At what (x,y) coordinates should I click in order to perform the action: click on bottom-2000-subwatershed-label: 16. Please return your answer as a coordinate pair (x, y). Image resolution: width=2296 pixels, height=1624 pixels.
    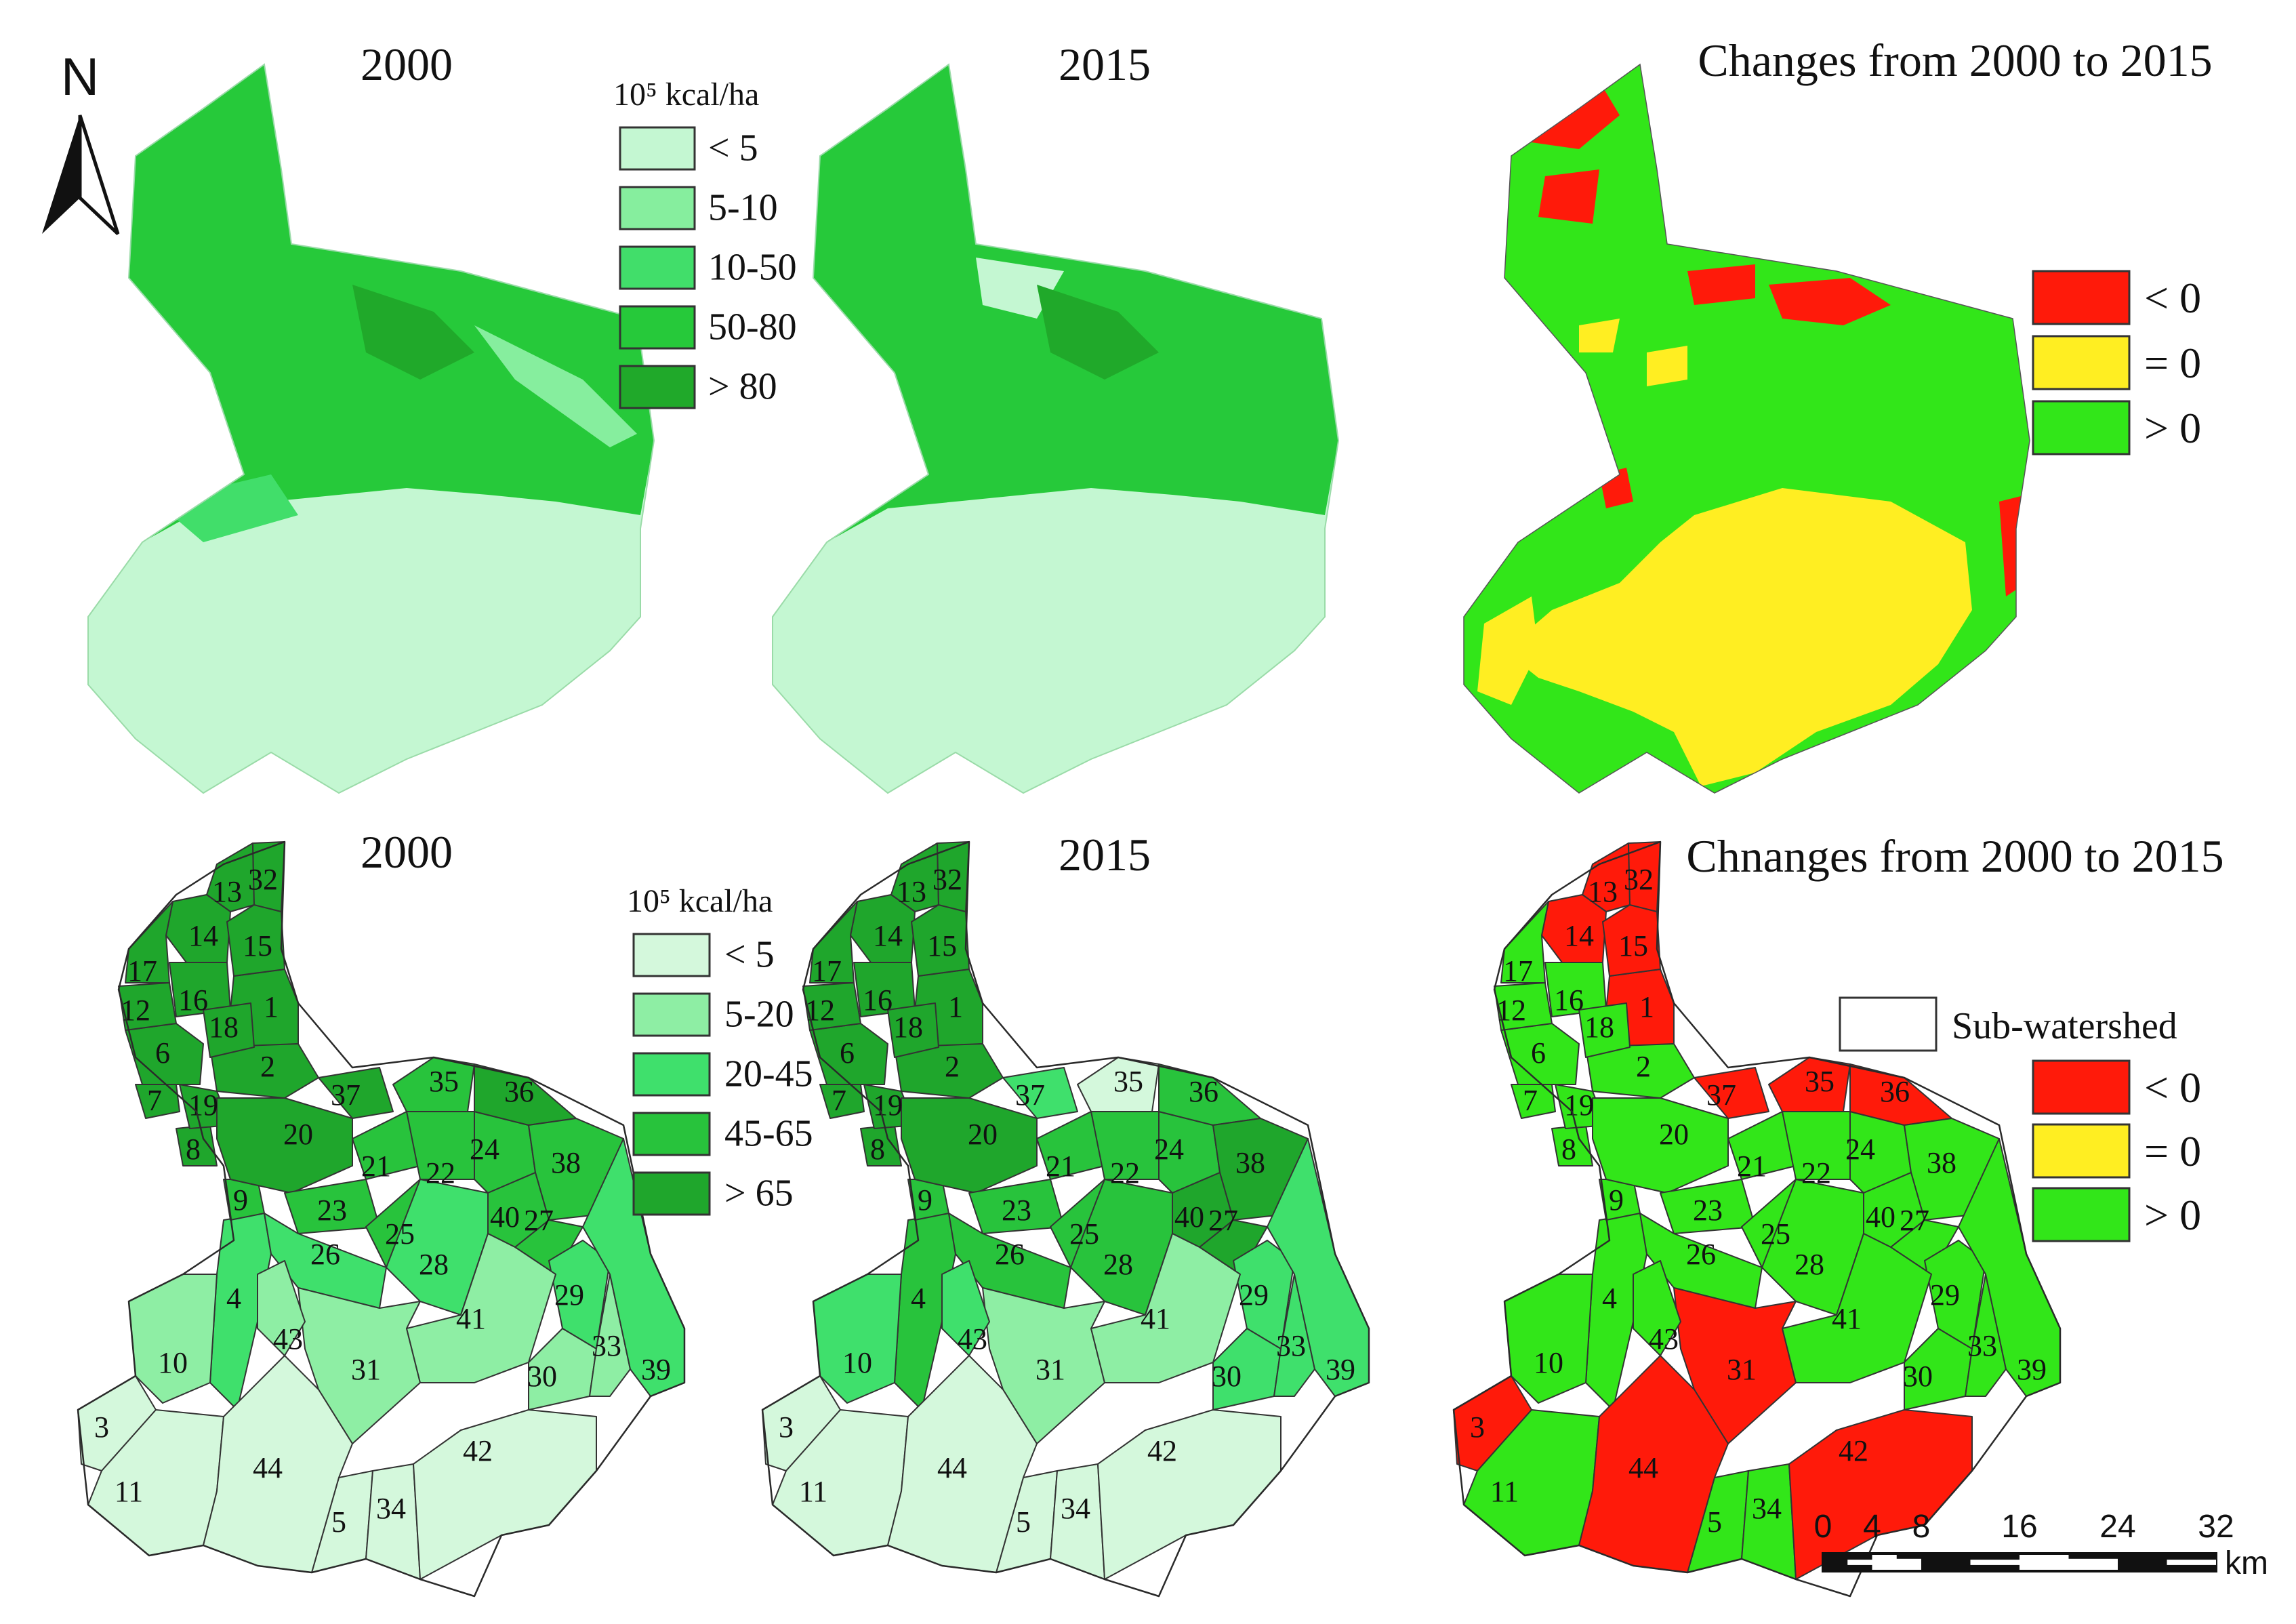
    Looking at the image, I should click on (193, 1000).